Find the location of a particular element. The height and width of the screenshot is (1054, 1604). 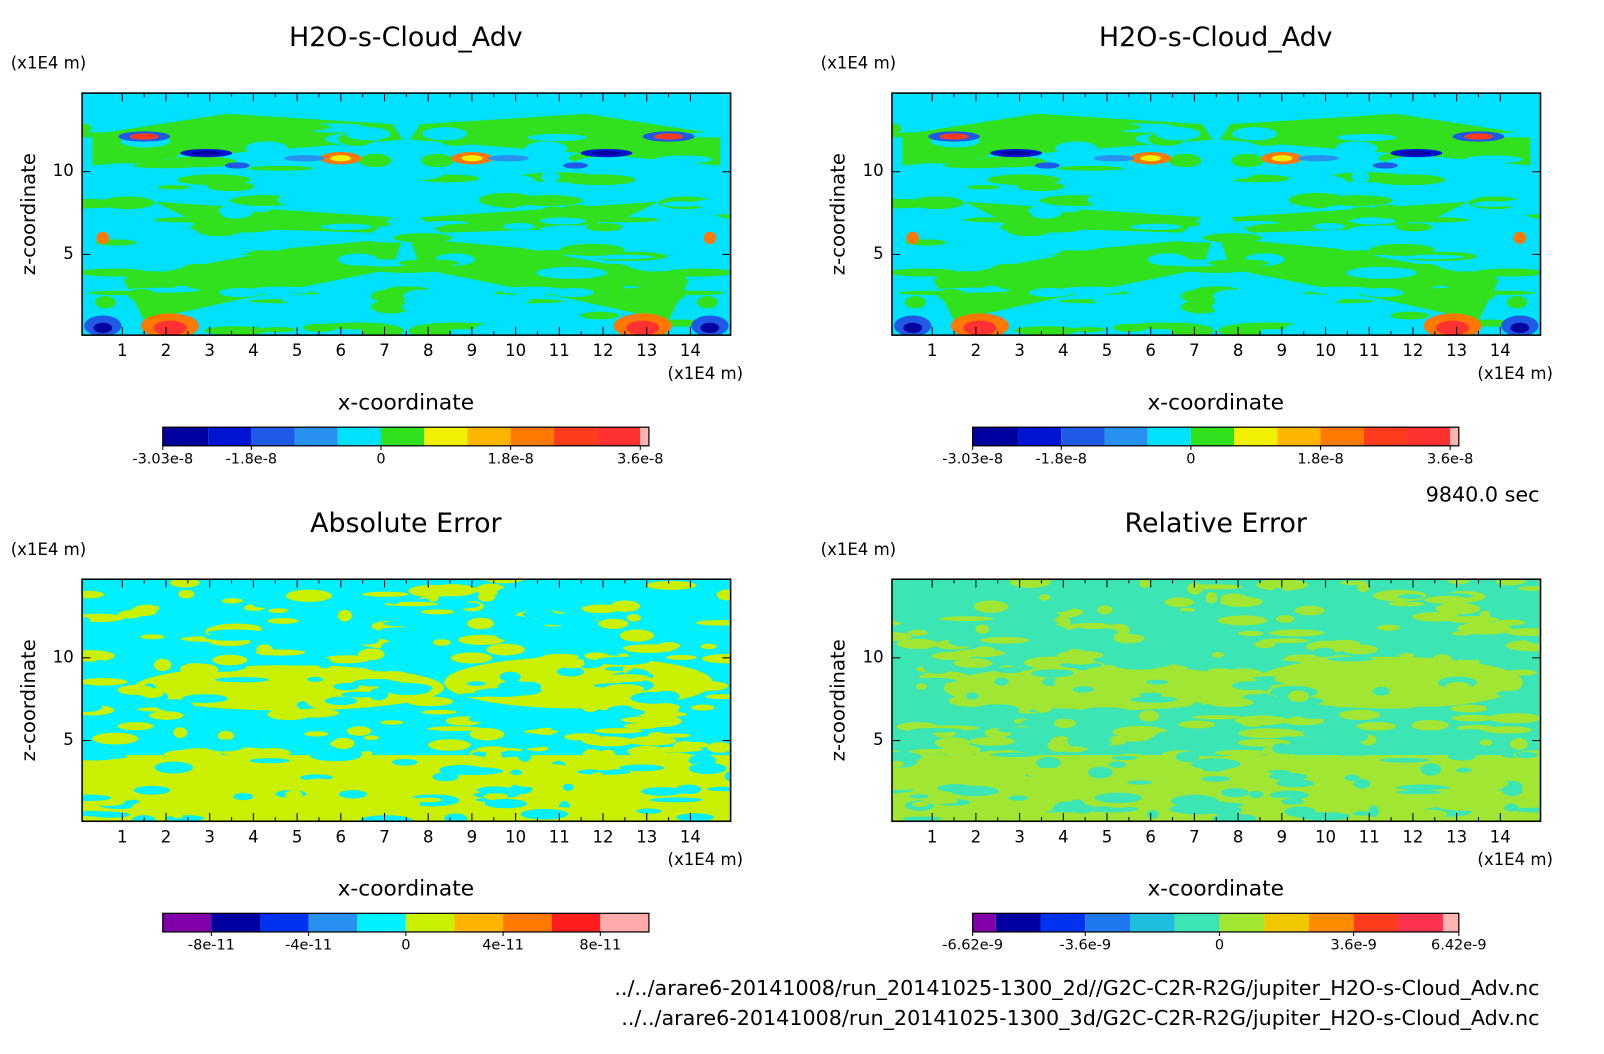

x-tick-label: 14 is located at coordinates (1500, 836).